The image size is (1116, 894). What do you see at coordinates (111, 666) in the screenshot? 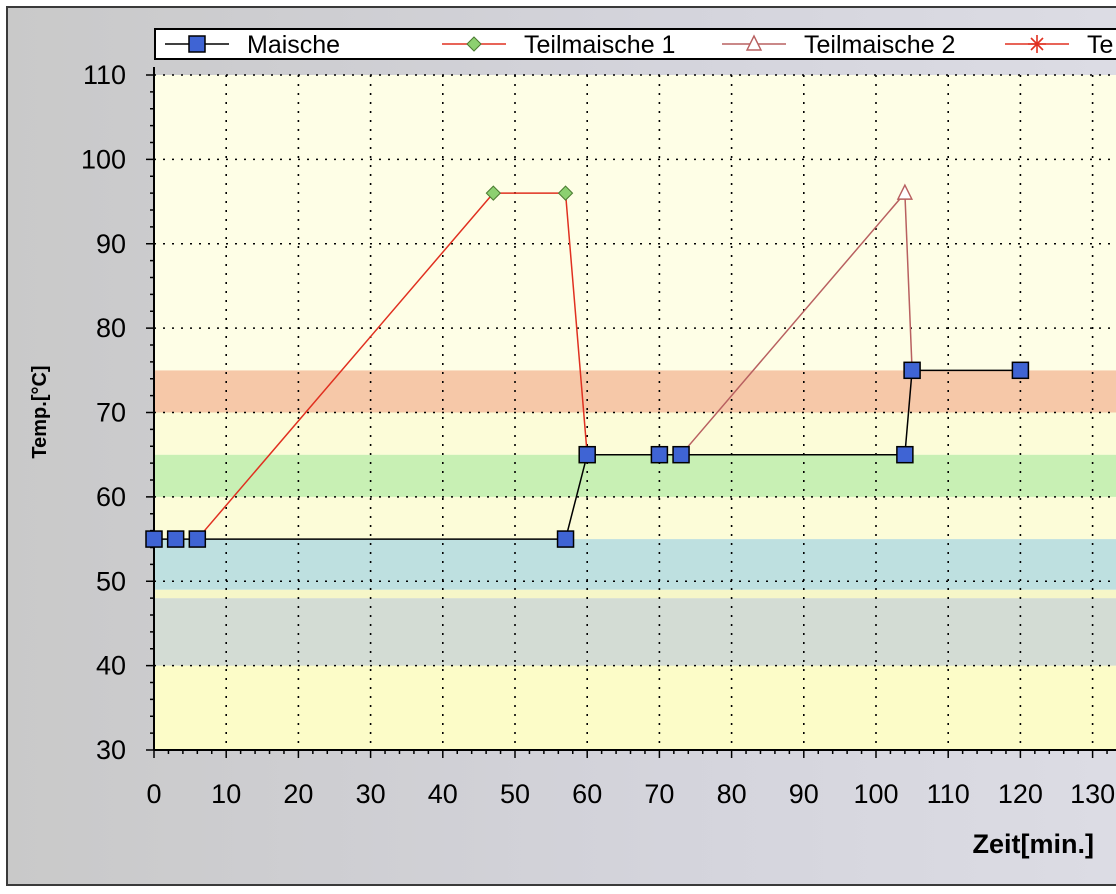
I see `y-tick-label: 40` at bounding box center [111, 666].